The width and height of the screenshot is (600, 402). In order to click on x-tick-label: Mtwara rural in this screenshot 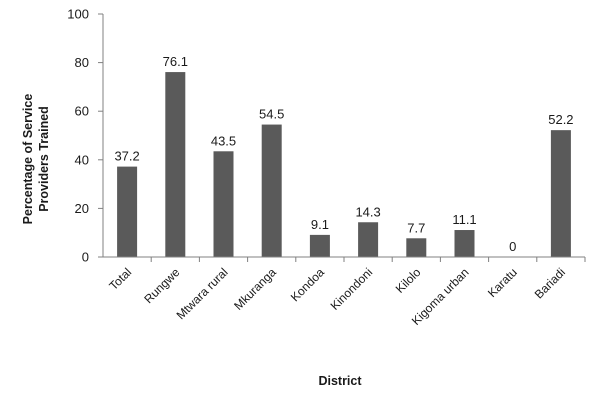, I will do `click(202, 293)`.